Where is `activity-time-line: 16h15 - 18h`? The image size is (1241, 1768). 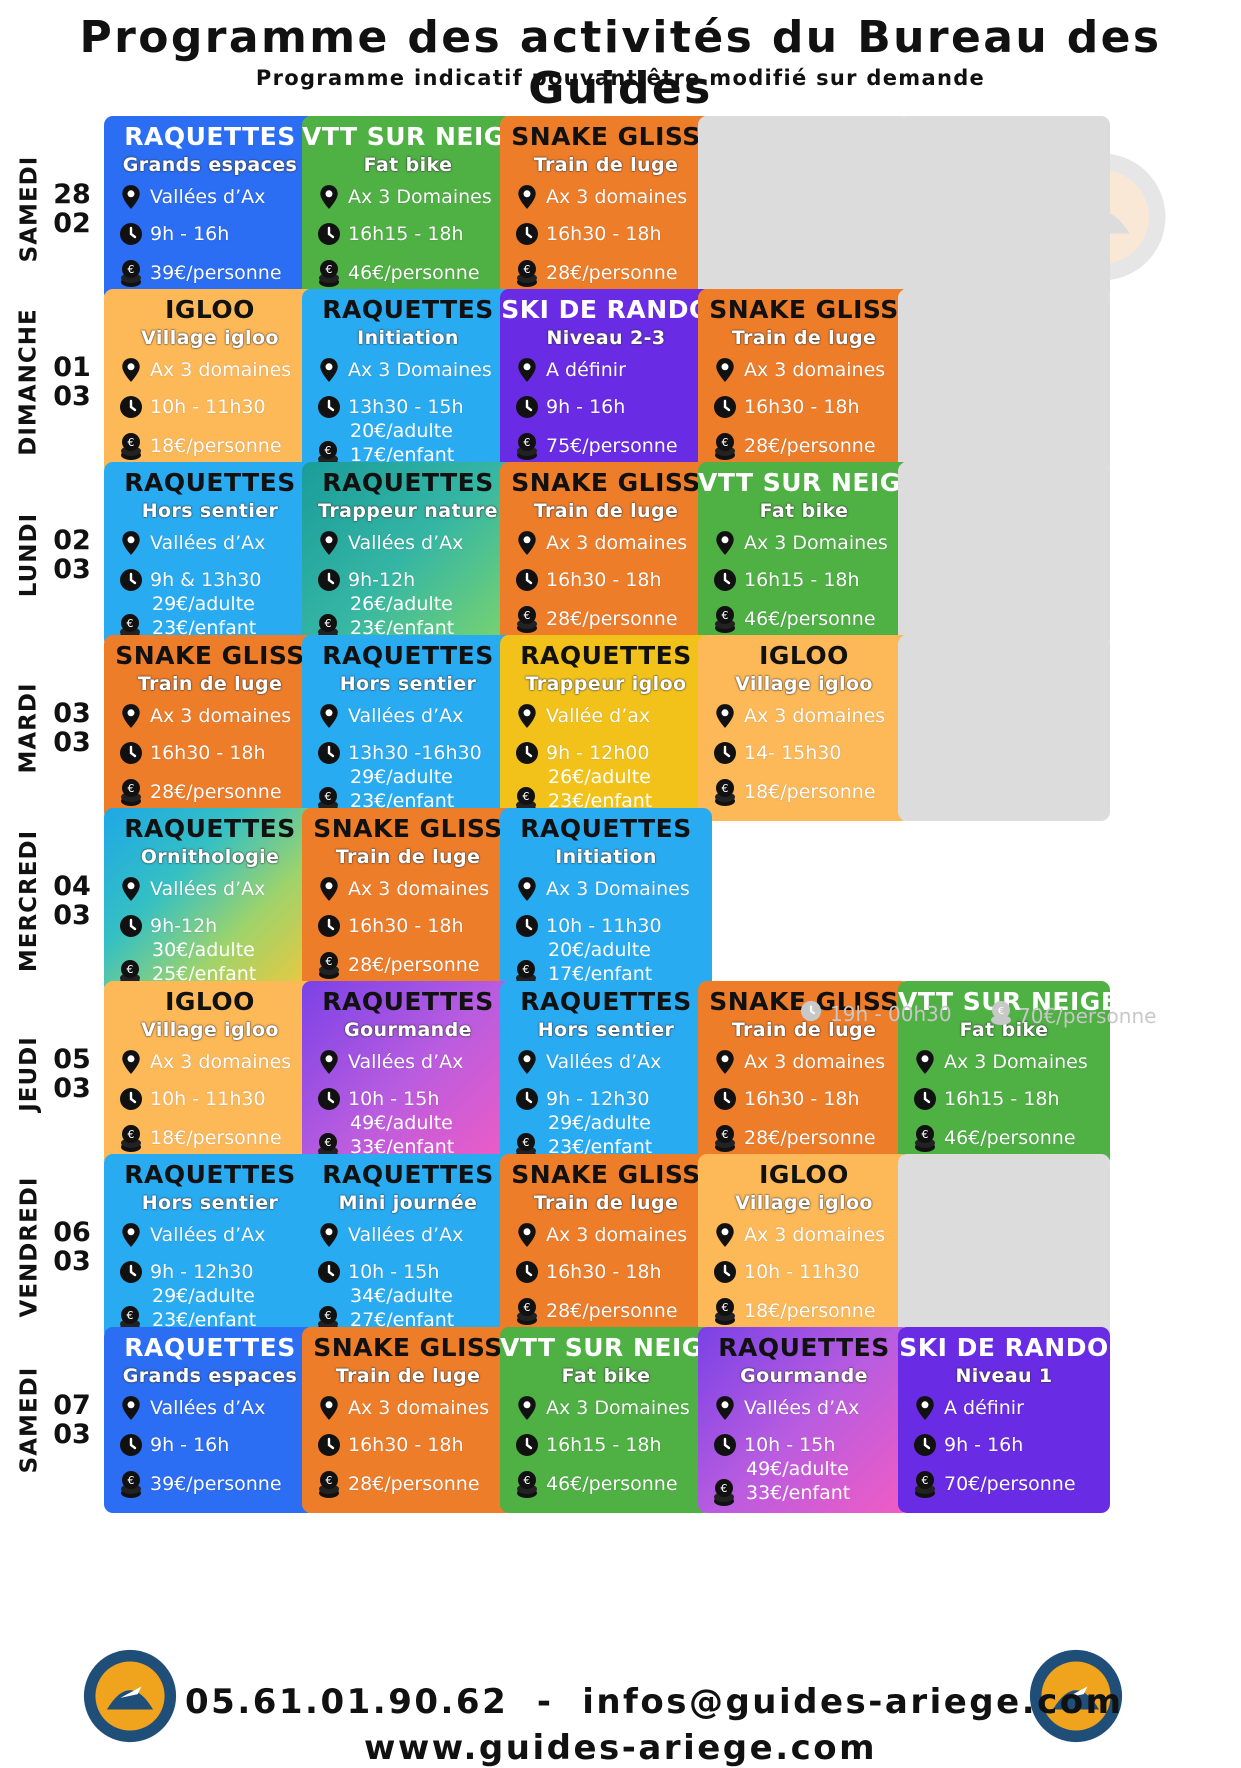 activity-time-line: 16h15 - 18h is located at coordinates (609, 1445).